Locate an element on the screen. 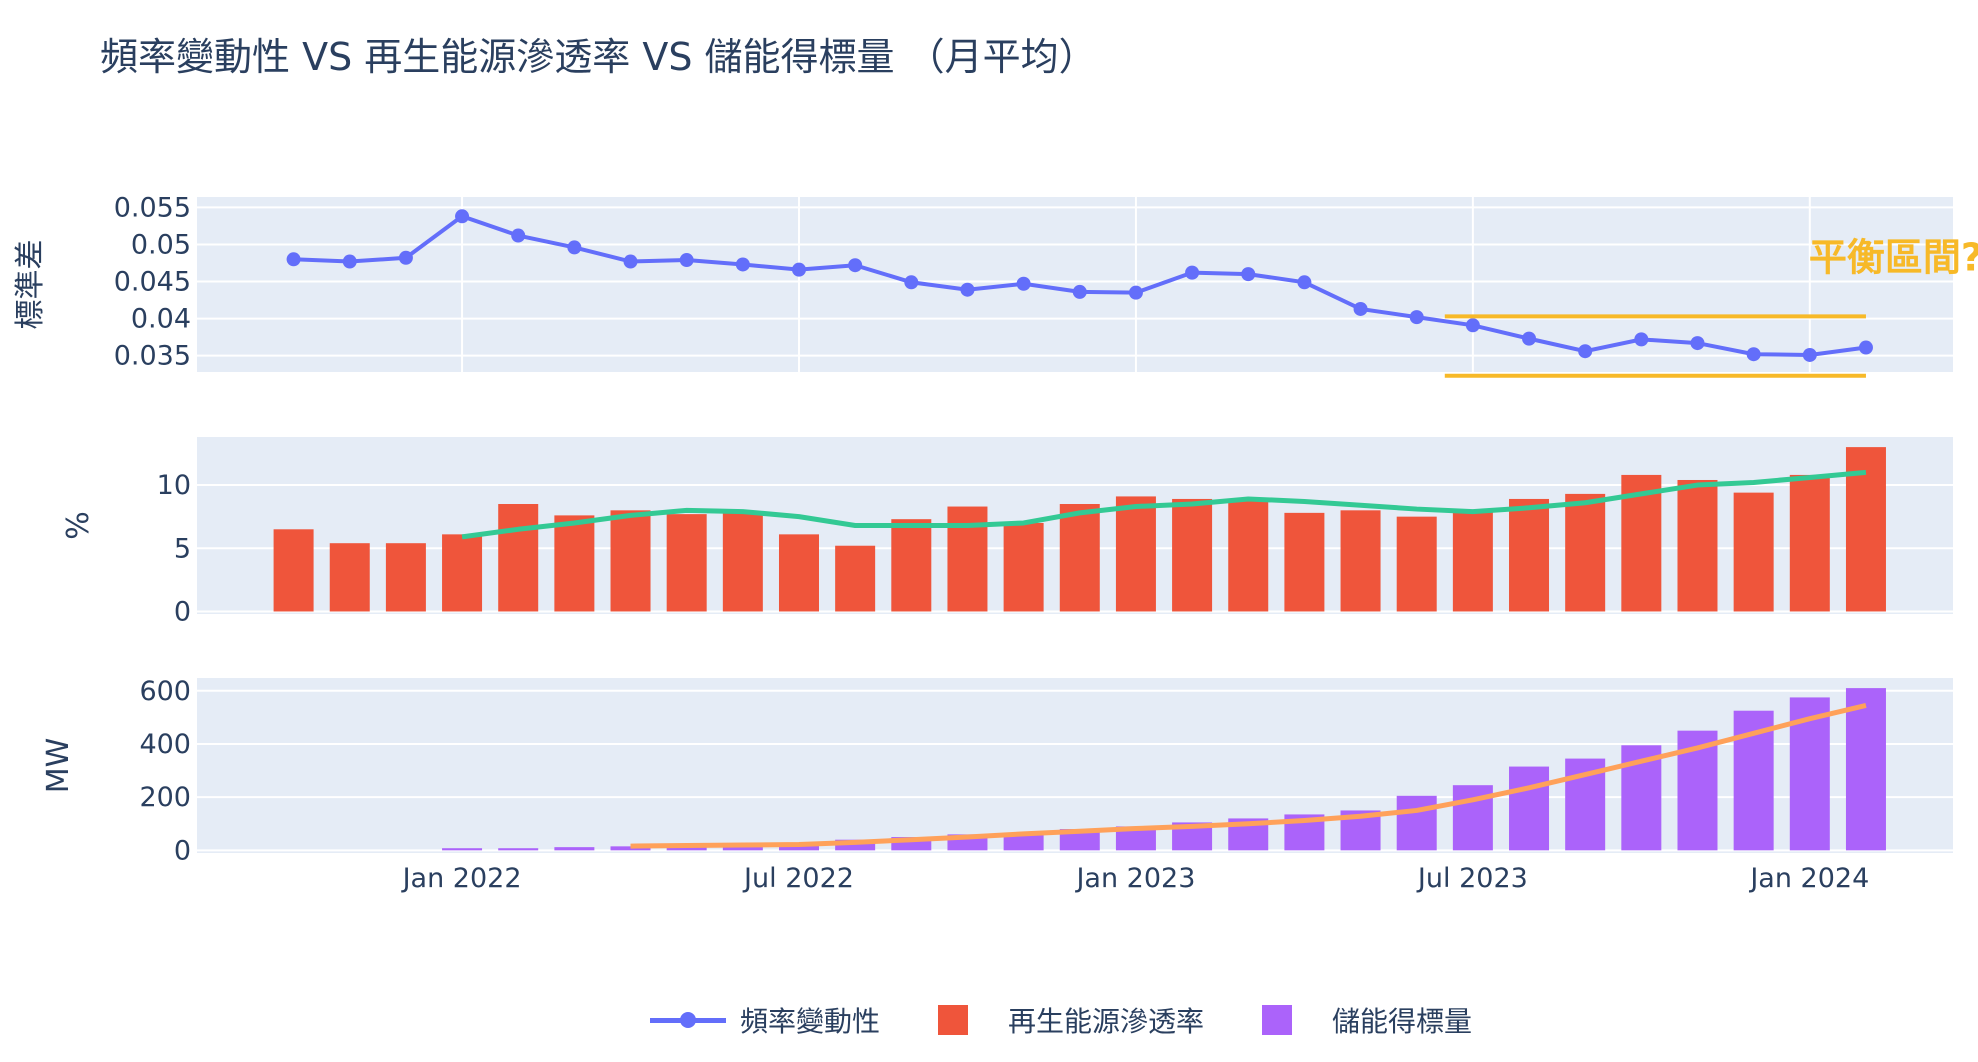 This screenshot has width=1978, height=1062. y-axis-title: 標準差 is located at coordinates (30, 285).